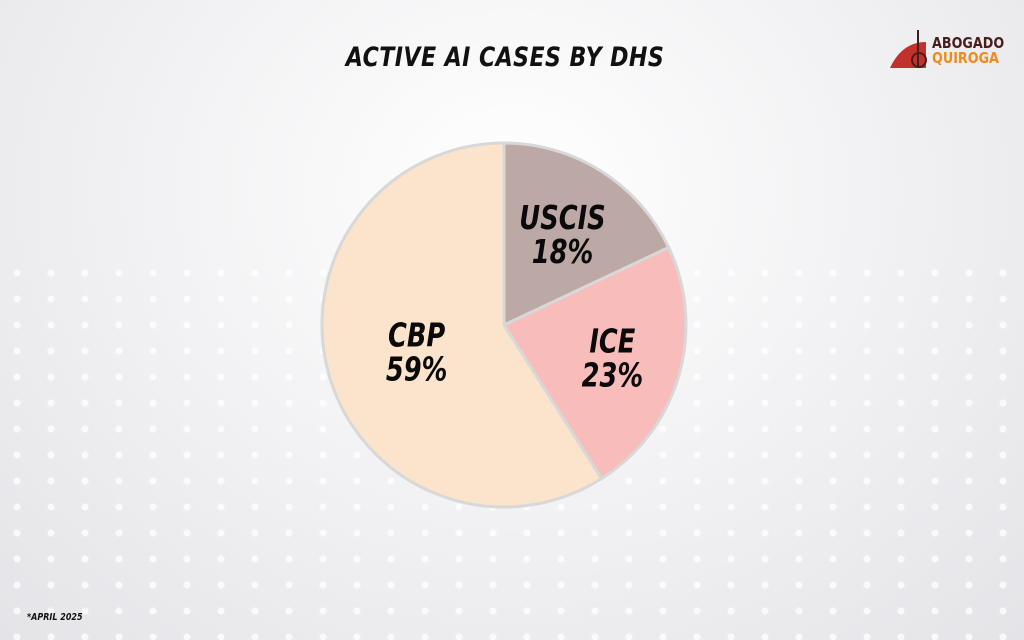 The image size is (1024, 640). Describe the element at coordinates (613, 375) in the screenshot. I see `slice-value: 23%` at that location.